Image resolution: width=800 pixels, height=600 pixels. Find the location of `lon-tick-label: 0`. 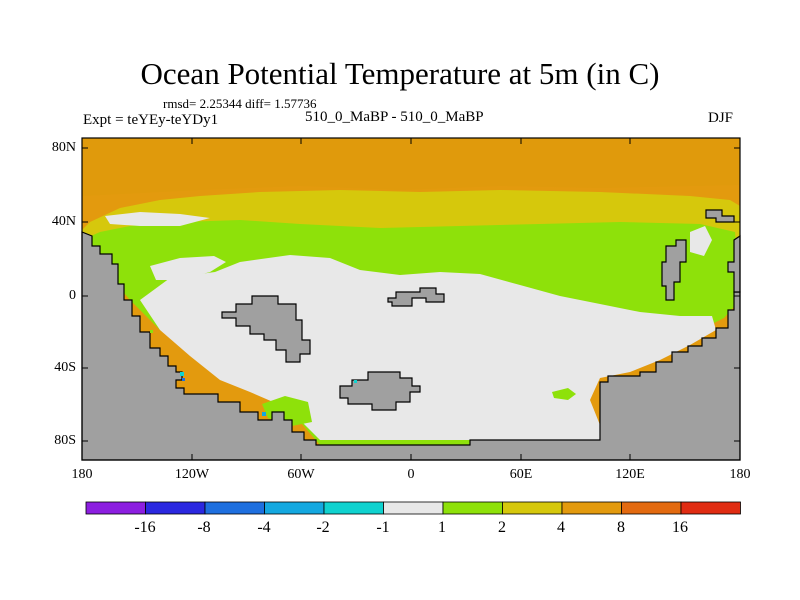

lon-tick-label: 0 is located at coordinates (411, 474).